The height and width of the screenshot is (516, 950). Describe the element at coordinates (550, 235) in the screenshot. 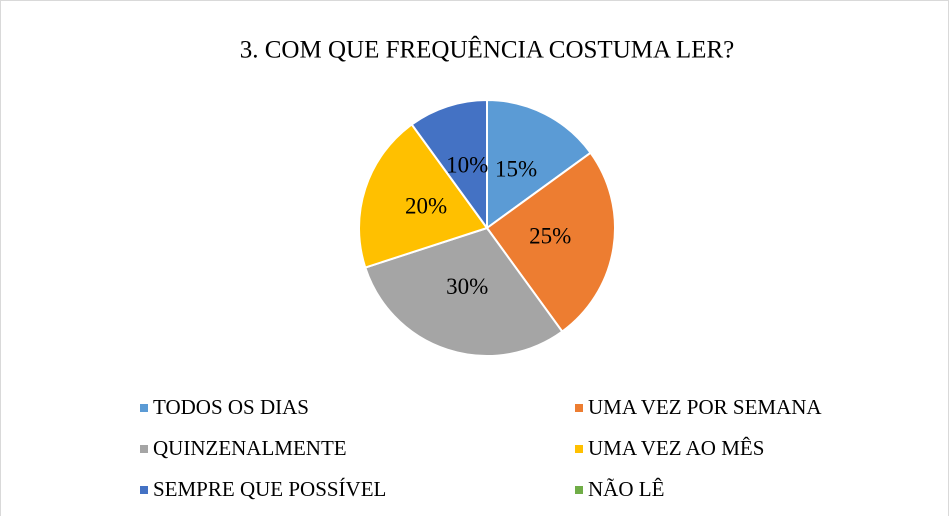

I see `data-label: 25%` at that location.